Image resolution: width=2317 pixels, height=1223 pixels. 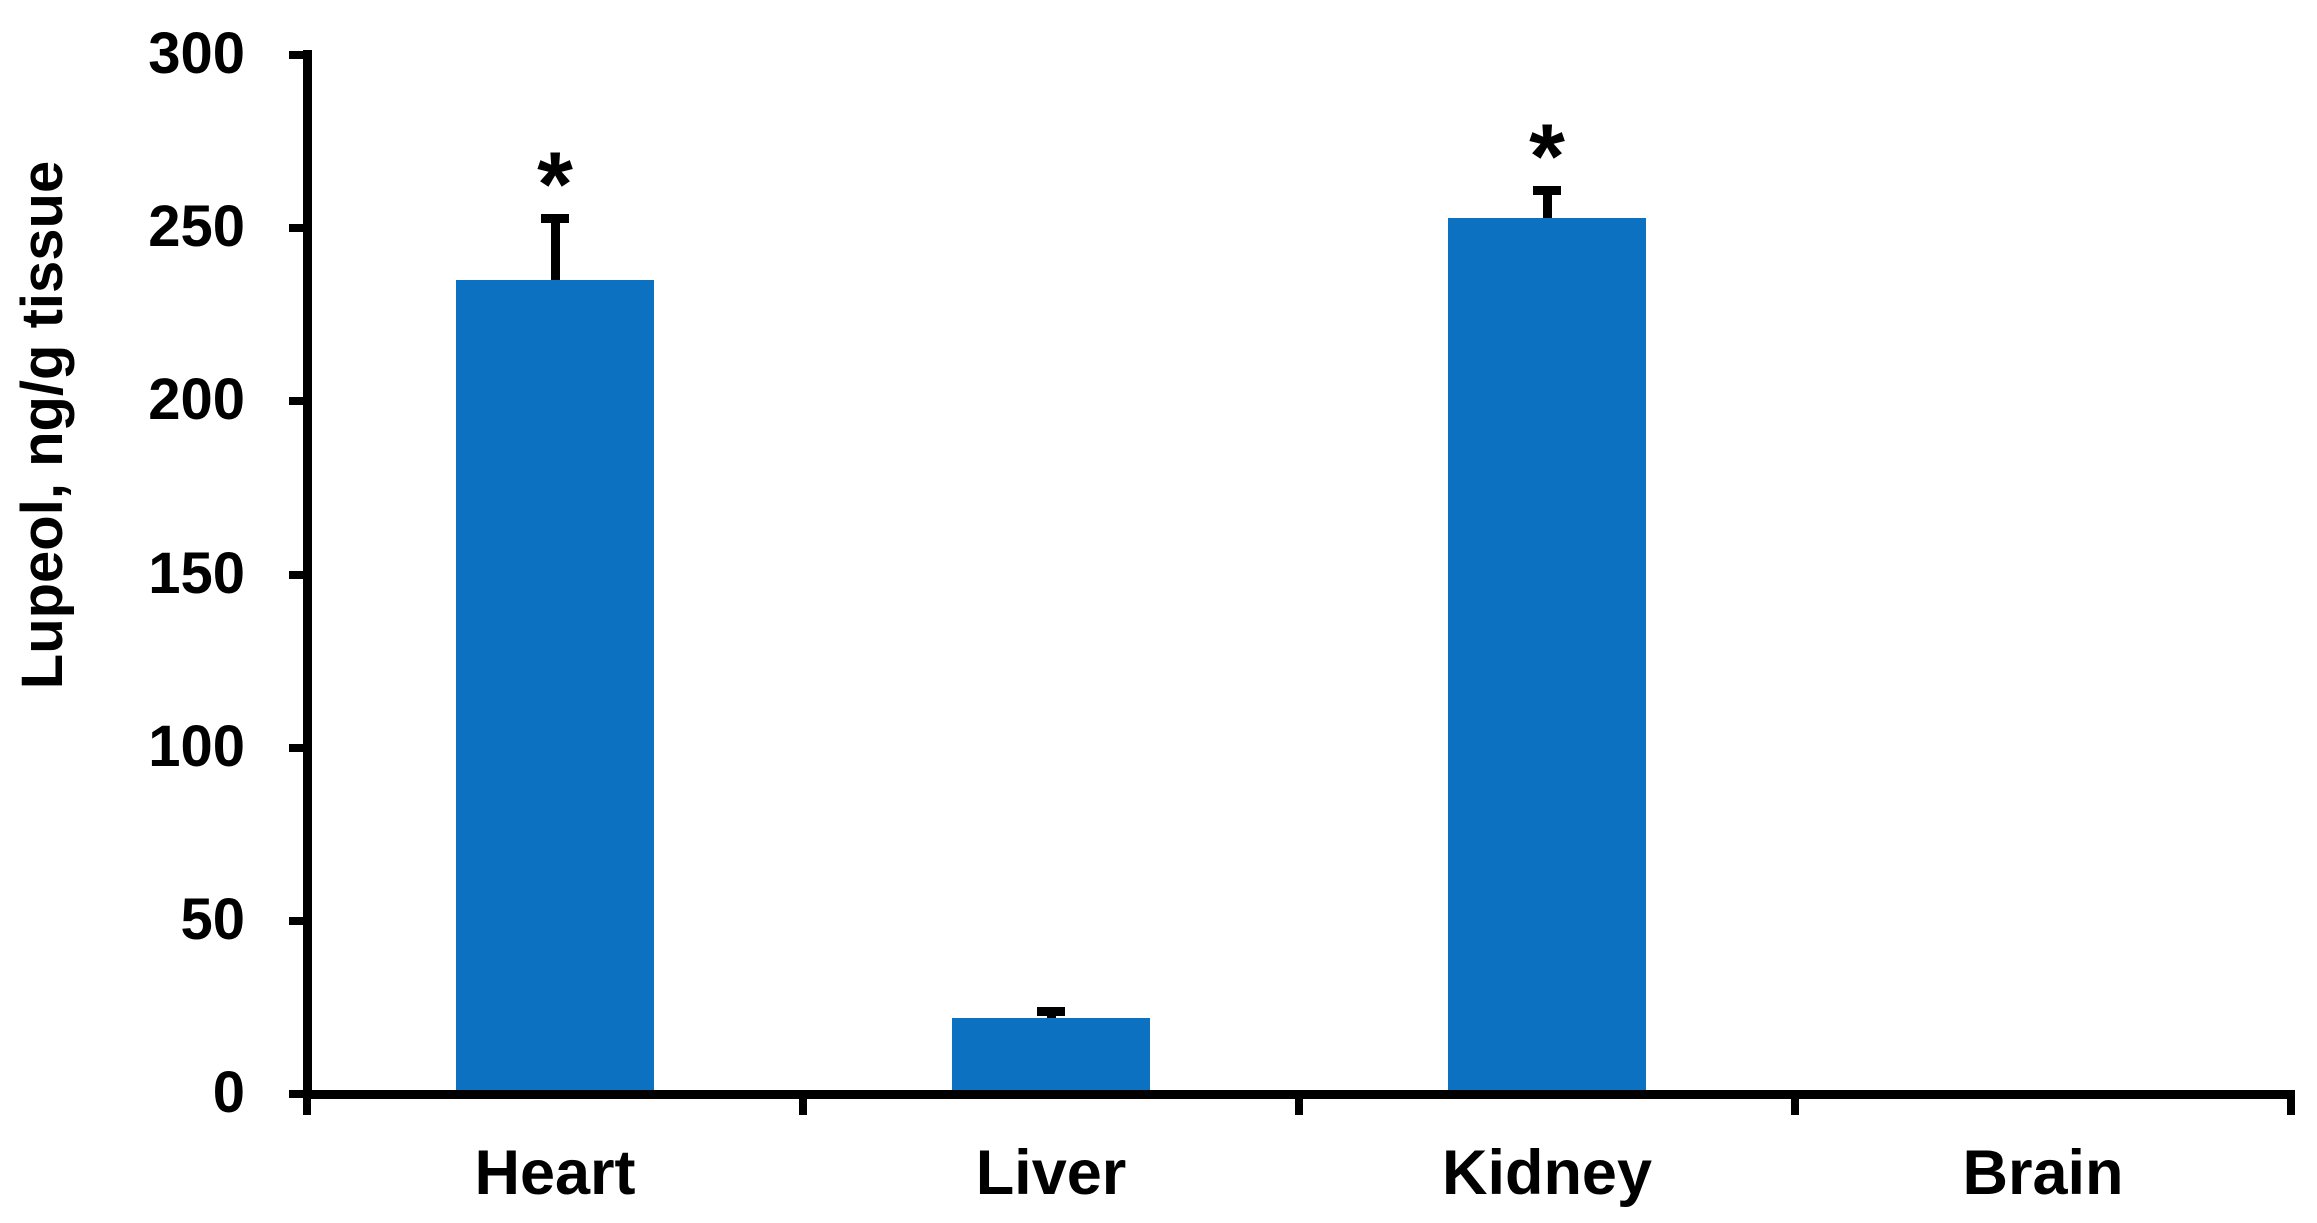 I want to click on bar-liver, so click(x=1051, y=1057).